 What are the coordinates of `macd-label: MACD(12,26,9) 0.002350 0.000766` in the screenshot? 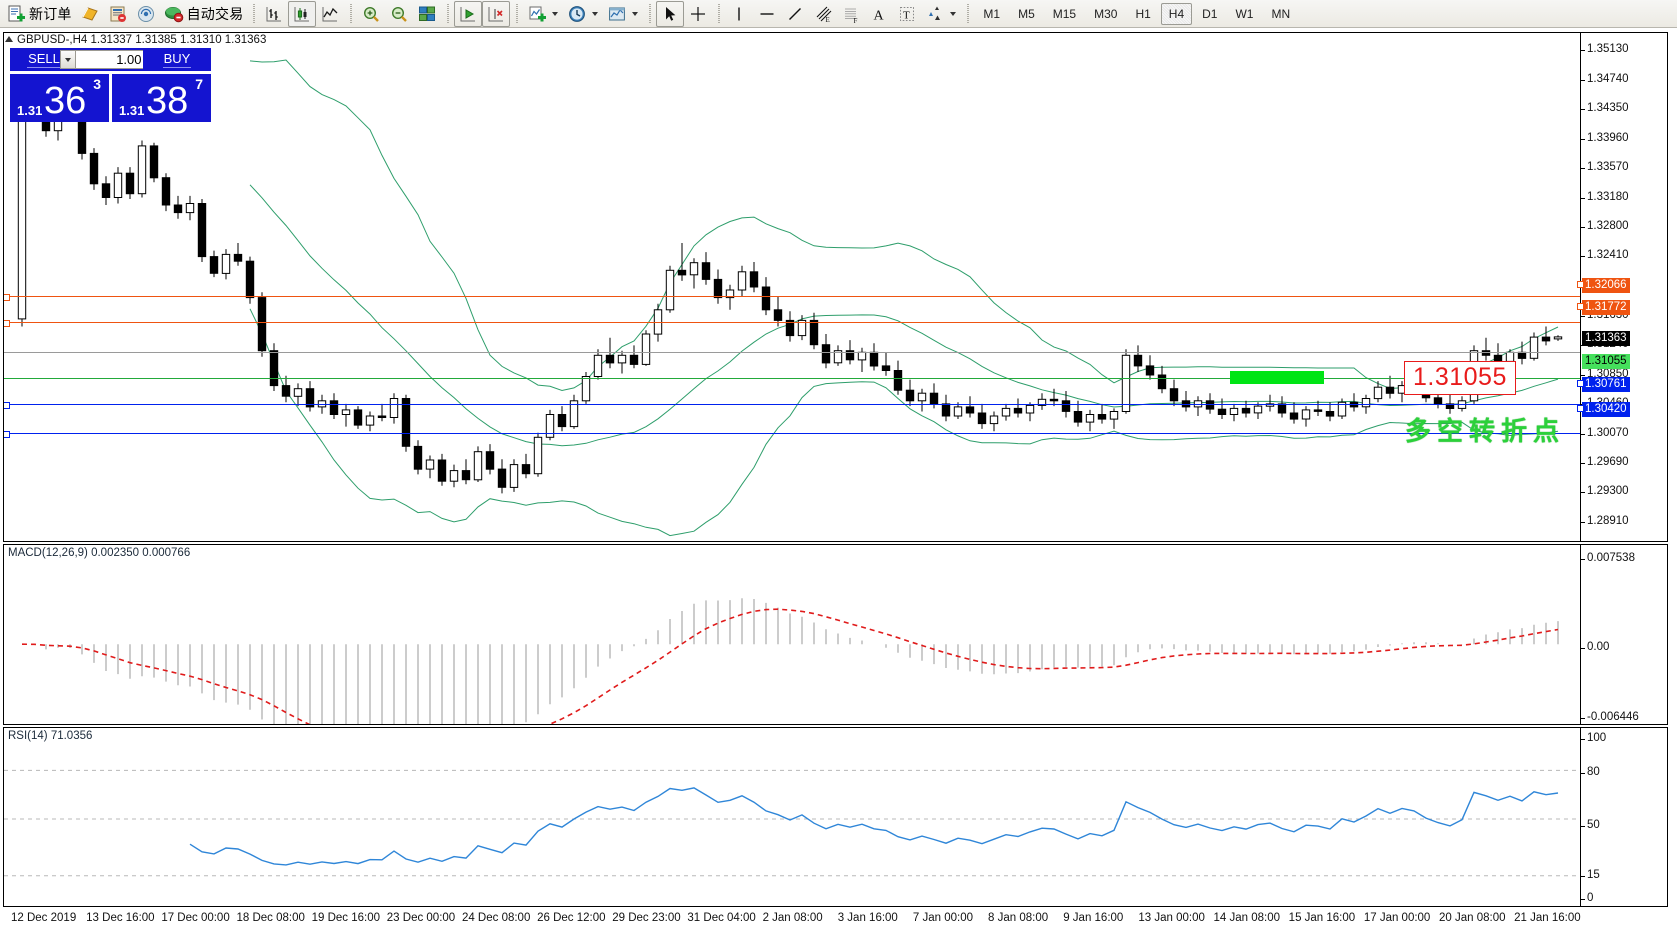 It's located at (99, 553).